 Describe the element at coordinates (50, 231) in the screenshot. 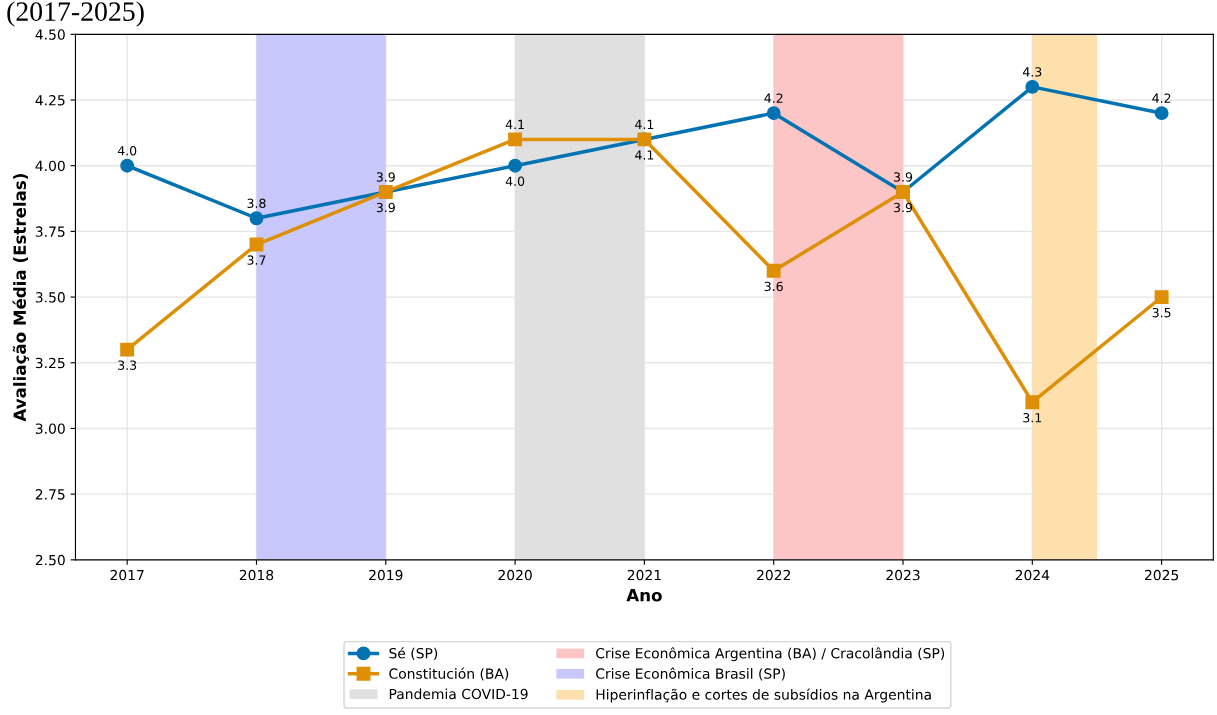

I see `y-tick-label: 3.75` at that location.